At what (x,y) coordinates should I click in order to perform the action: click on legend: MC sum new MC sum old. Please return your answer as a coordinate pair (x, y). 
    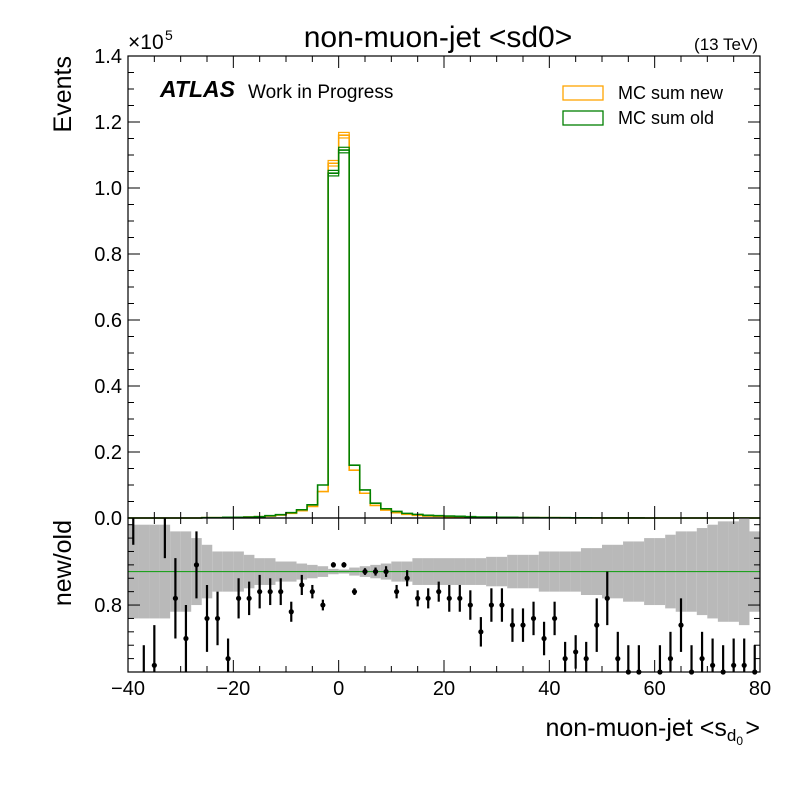
    Looking at the image, I should click on (643, 105).